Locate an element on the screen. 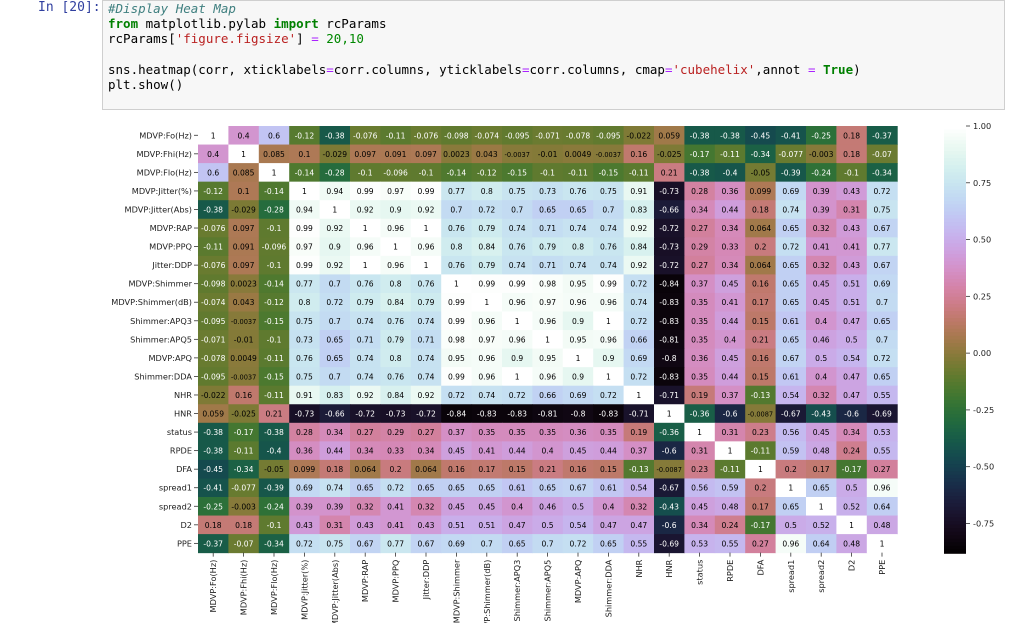 The height and width of the screenshot is (623, 1024). cell-annotation: 0.97 is located at coordinates (547, 302).